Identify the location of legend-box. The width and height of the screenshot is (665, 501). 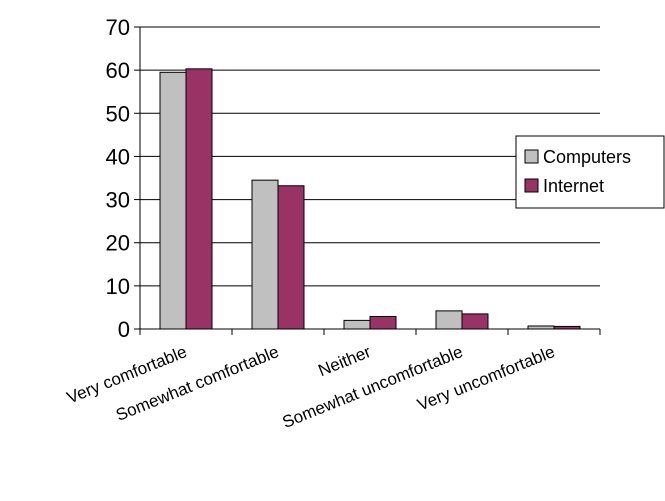
(590, 172).